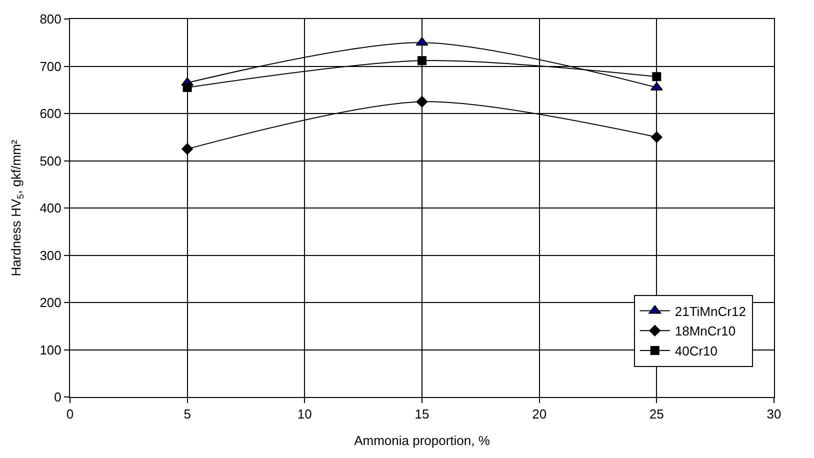 The height and width of the screenshot is (458, 814). I want to click on legend-label: 40Cr10, so click(696, 351).